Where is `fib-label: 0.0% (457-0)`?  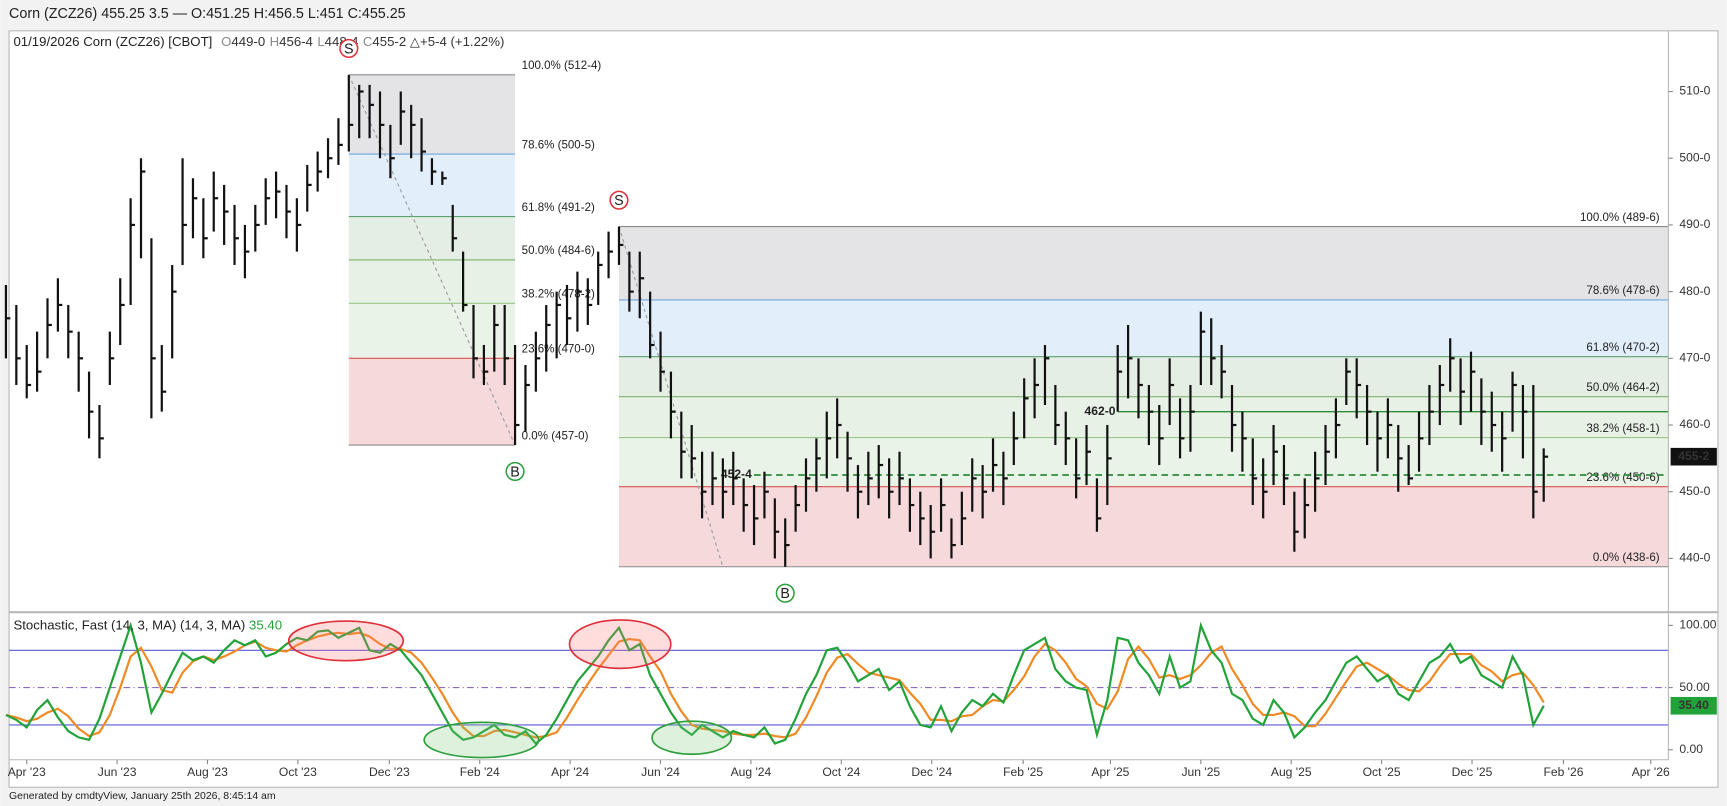 fib-label: 0.0% (457-0) is located at coordinates (555, 436).